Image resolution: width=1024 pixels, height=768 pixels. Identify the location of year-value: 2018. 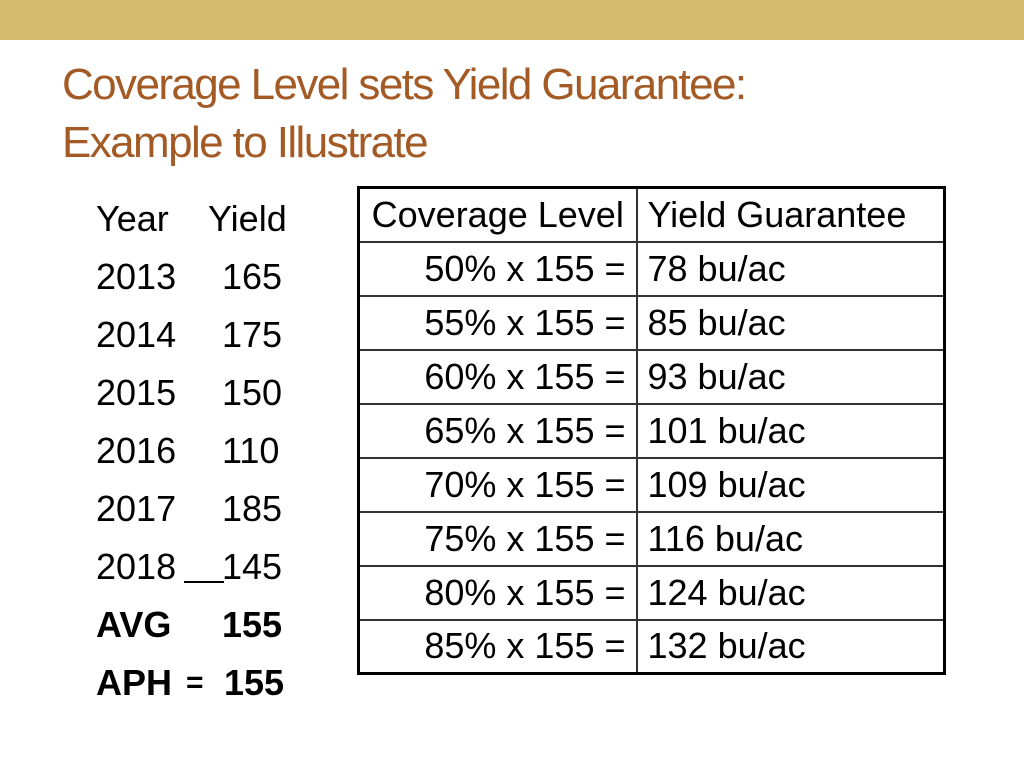
(136, 566).